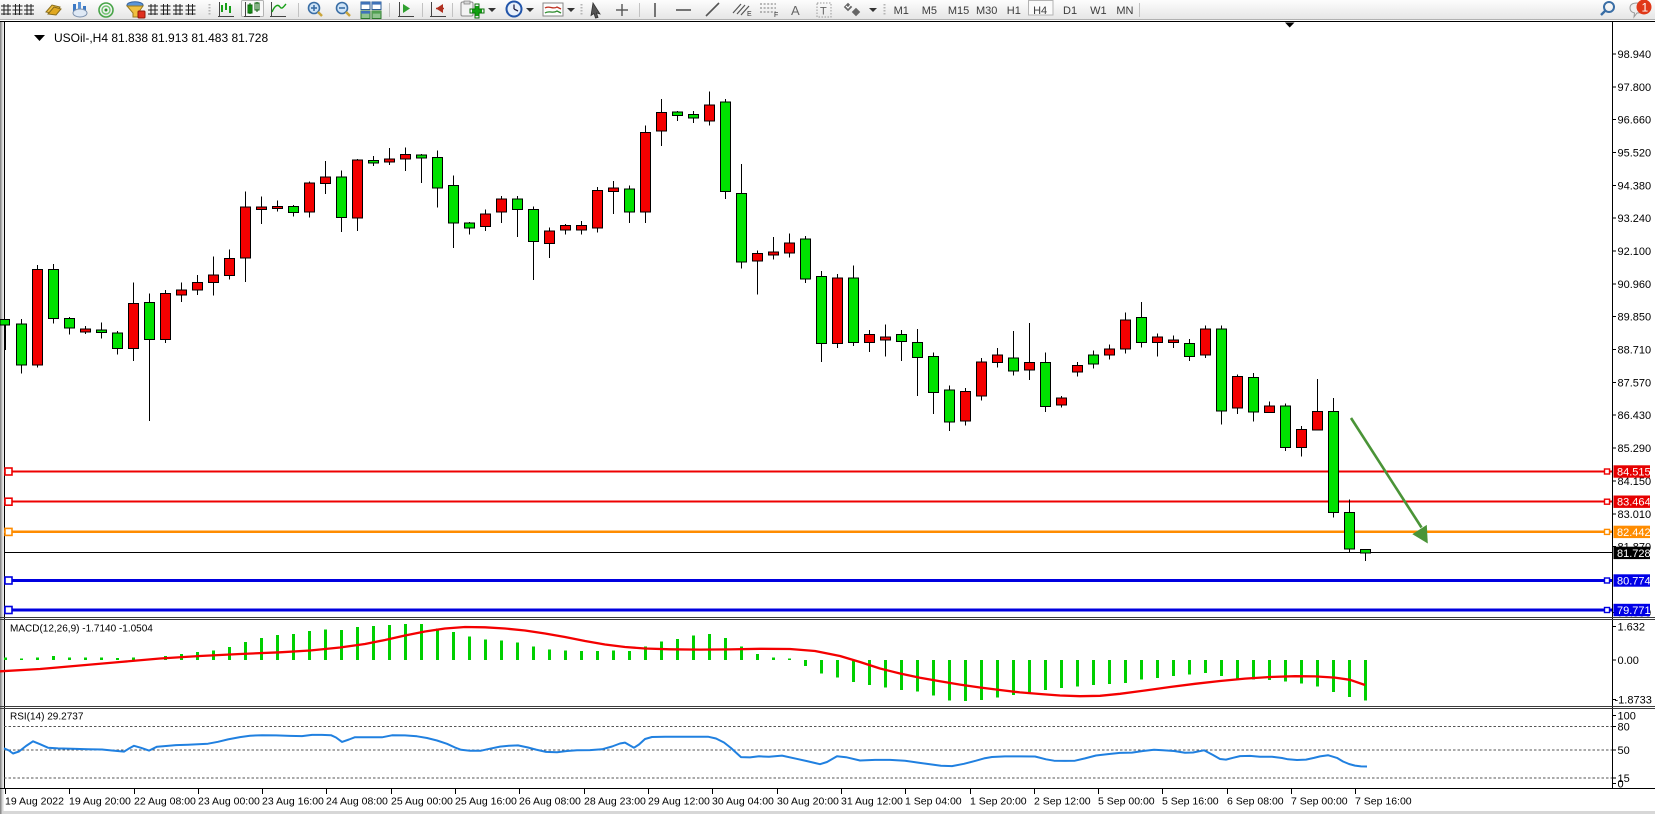 This screenshot has height=814, width=1655. What do you see at coordinates (1014, 11) in the screenshot?
I see `svg-text: H1` at bounding box center [1014, 11].